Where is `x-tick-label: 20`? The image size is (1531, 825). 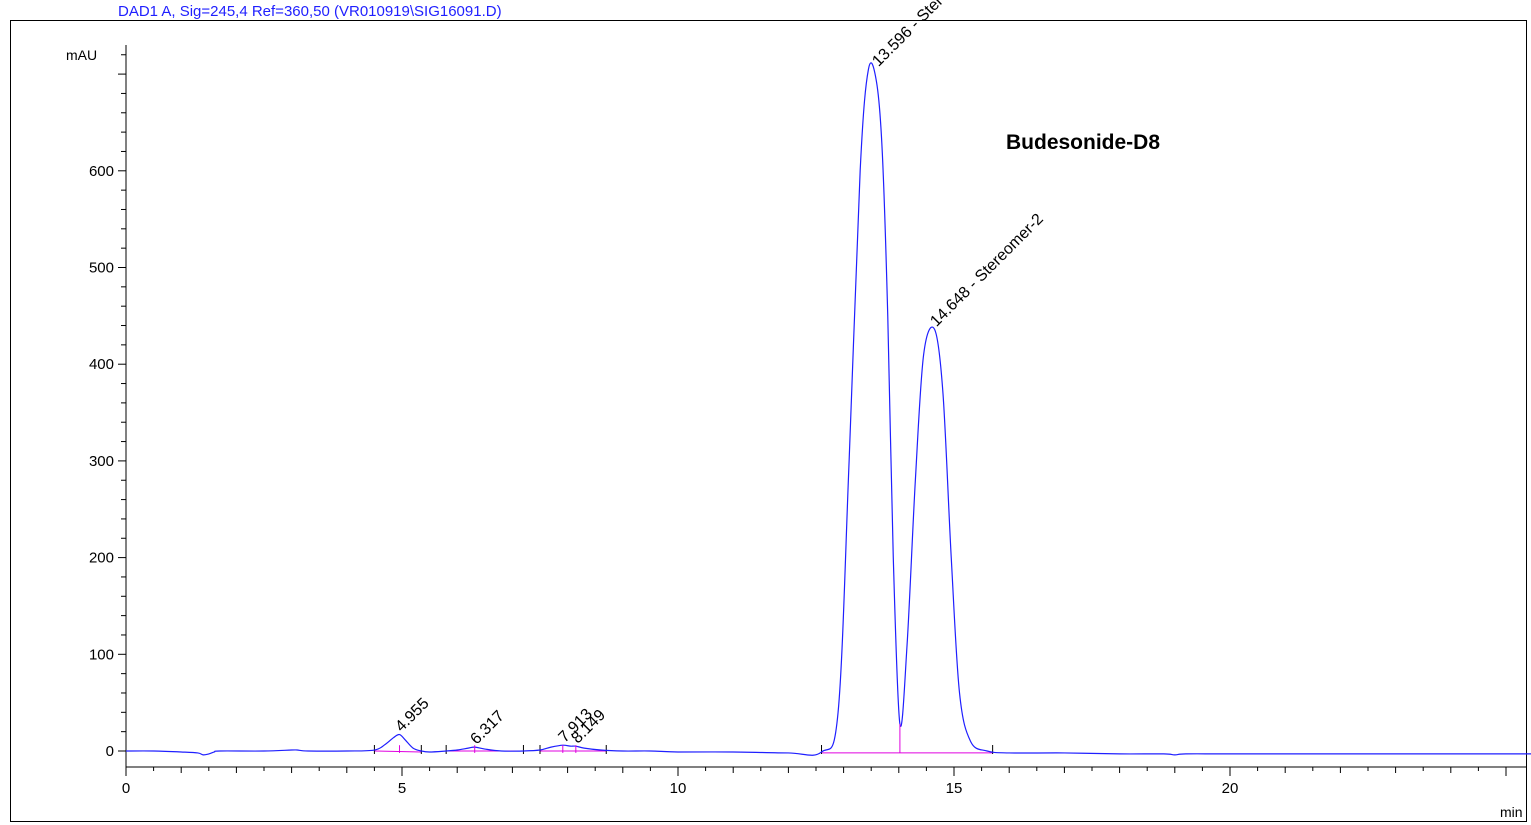 x-tick-label: 20 is located at coordinates (1230, 788).